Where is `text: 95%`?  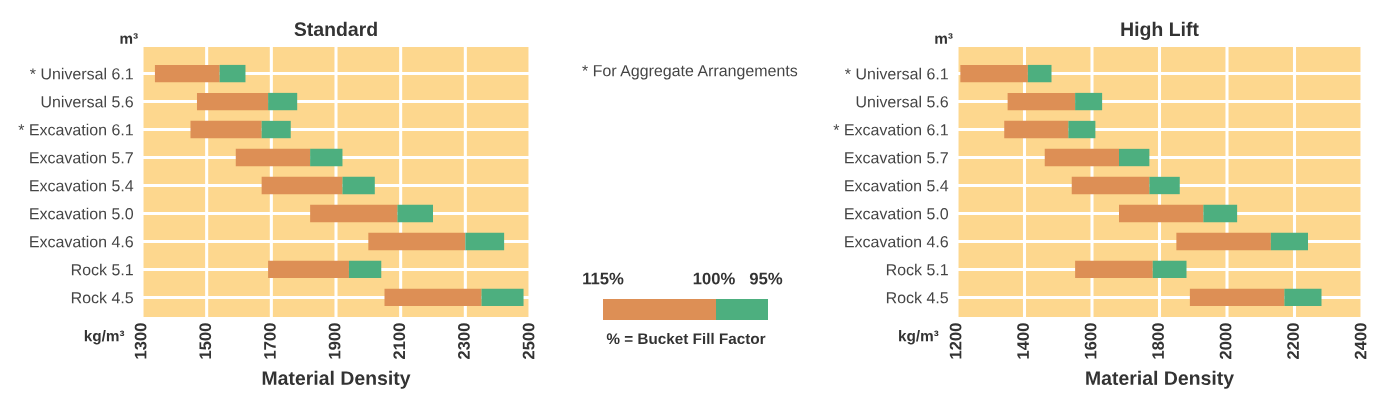
text: 95% is located at coordinates (766, 278).